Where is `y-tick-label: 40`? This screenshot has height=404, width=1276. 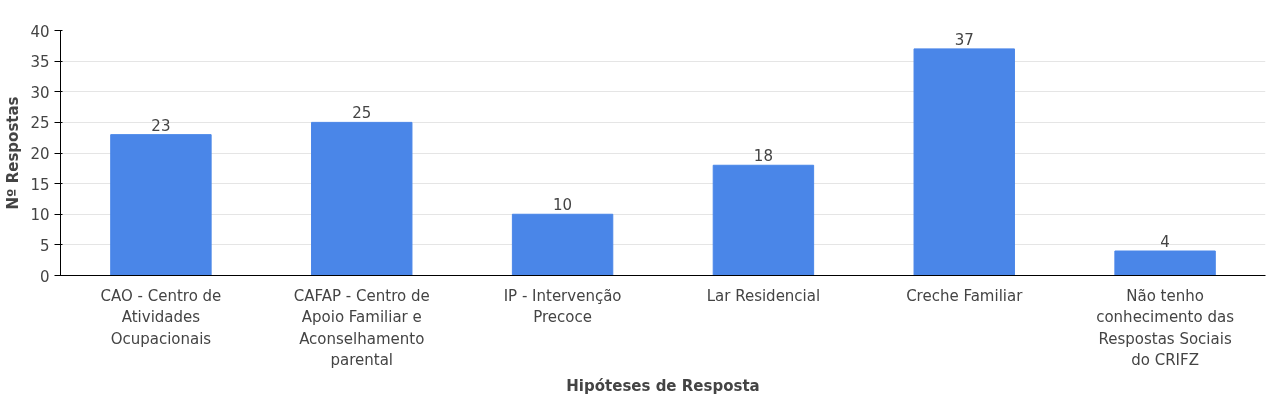
y-tick-label: 40 is located at coordinates (40, 31).